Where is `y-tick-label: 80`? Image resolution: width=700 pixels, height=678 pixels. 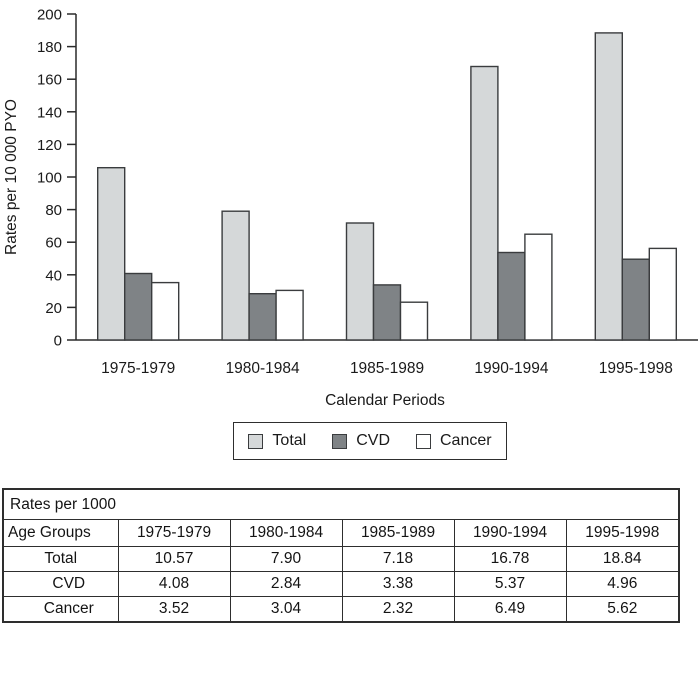
y-tick-label: 80 is located at coordinates (53, 210).